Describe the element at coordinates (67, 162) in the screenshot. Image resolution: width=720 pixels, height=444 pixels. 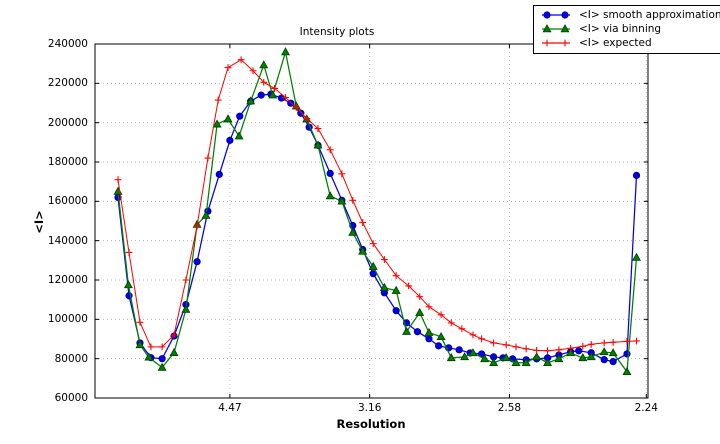
I see `y-tick-label: 180000` at that location.